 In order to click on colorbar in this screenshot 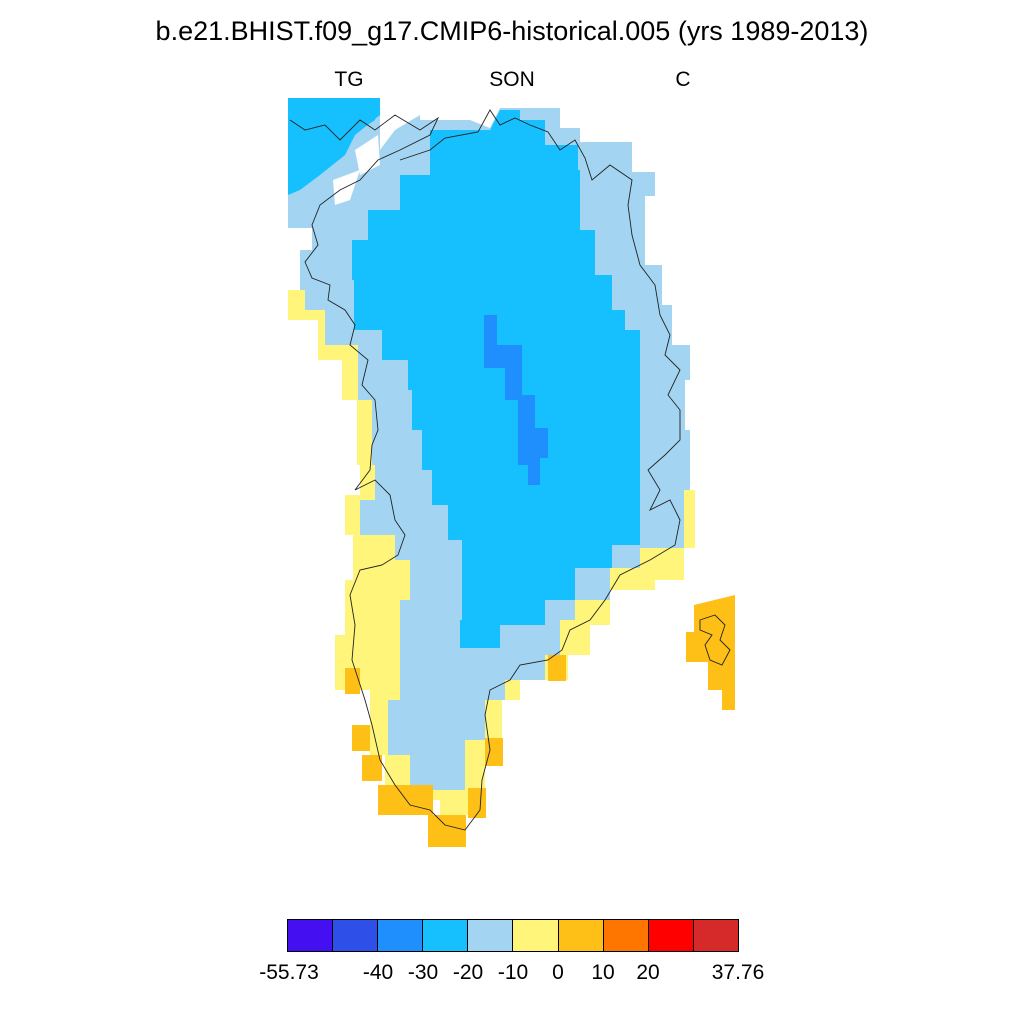, I will do `click(513, 935)`.